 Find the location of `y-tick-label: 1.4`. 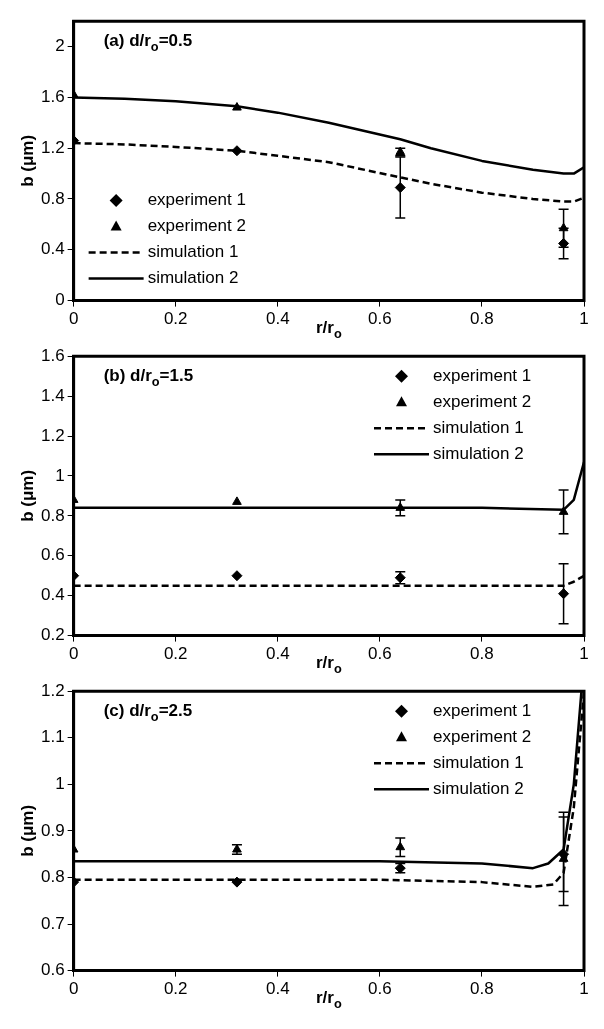

y-tick-label: 1.4 is located at coordinates (52, 395).